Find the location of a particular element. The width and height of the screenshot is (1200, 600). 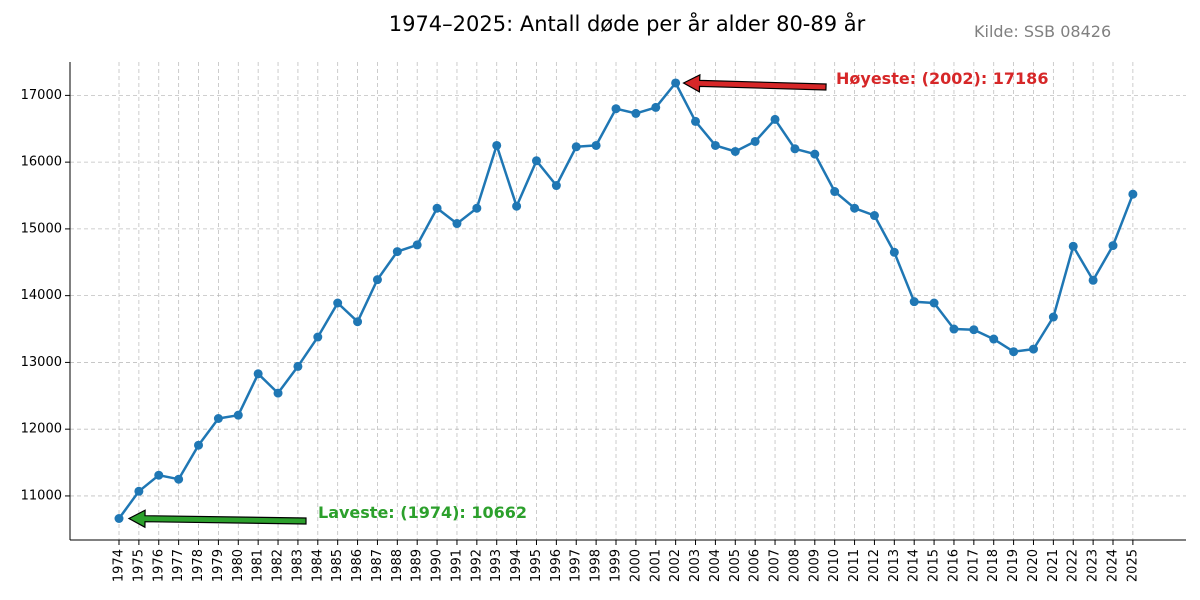

y-tick-label: 17000 is located at coordinates (41, 95).